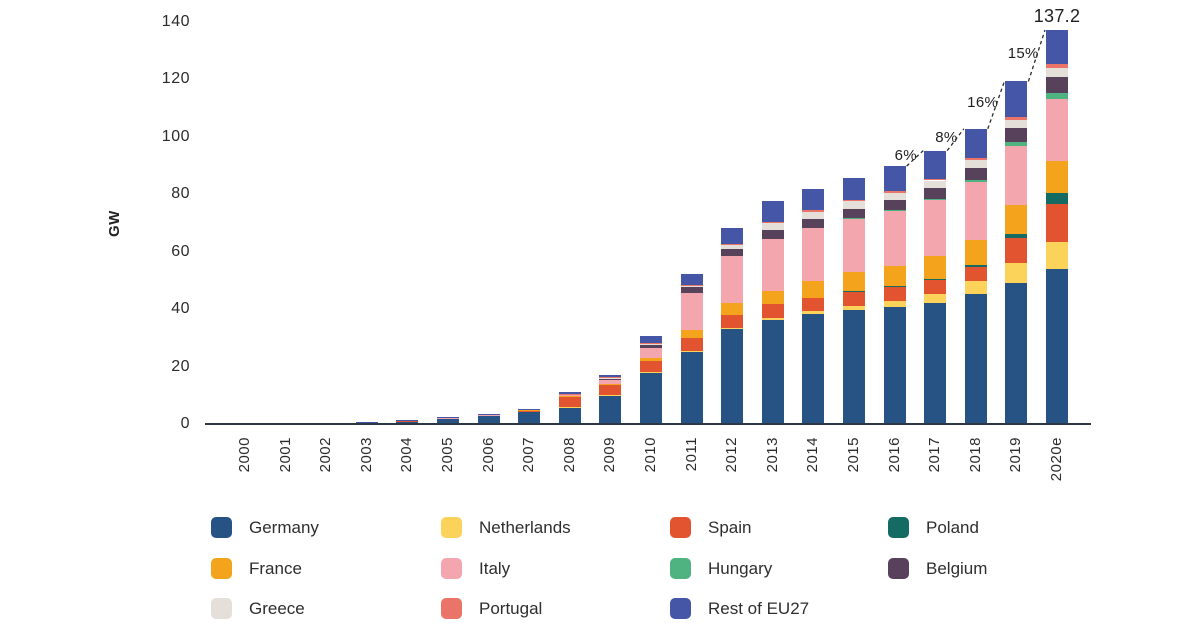  What do you see at coordinates (691, 387) in the screenshot?
I see `bar-segment-2011-germany` at bounding box center [691, 387].